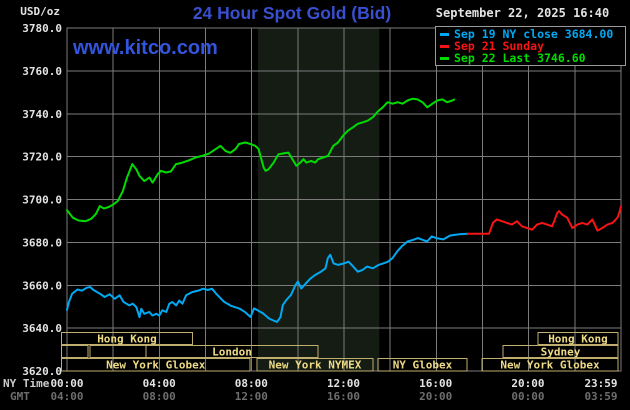 The image size is (630, 410). I want to click on datetime-label: September 22, 2025 16:40, so click(522, 13).